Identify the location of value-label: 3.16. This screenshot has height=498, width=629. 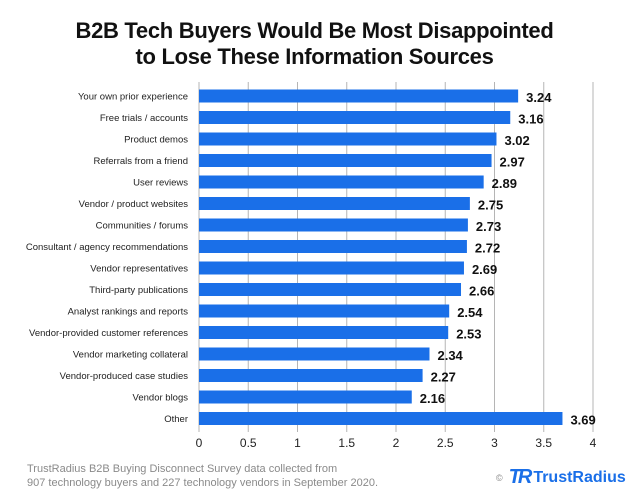
(530, 119).